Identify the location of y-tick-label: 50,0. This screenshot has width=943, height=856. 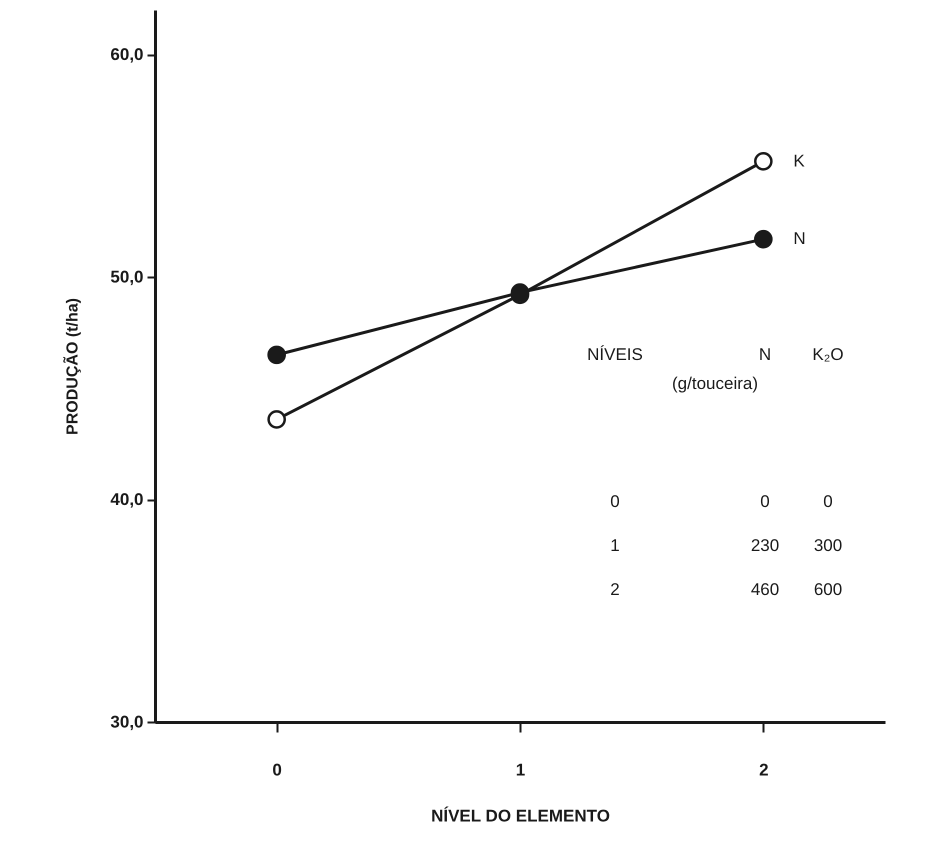
(127, 277).